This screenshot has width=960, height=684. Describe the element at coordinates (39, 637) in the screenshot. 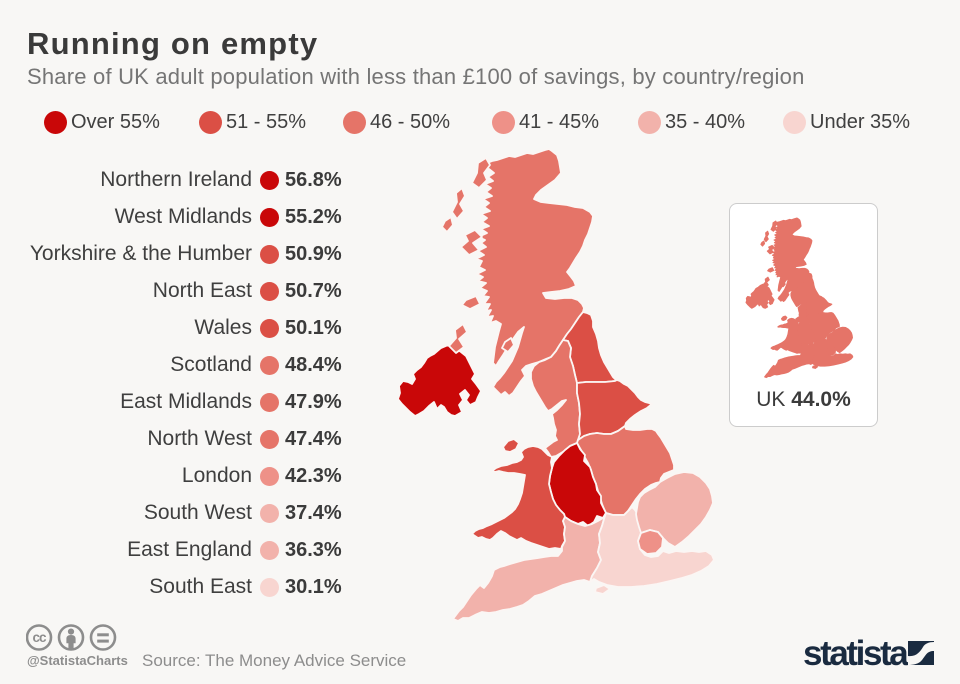

I see `svg-text: cc` at that location.